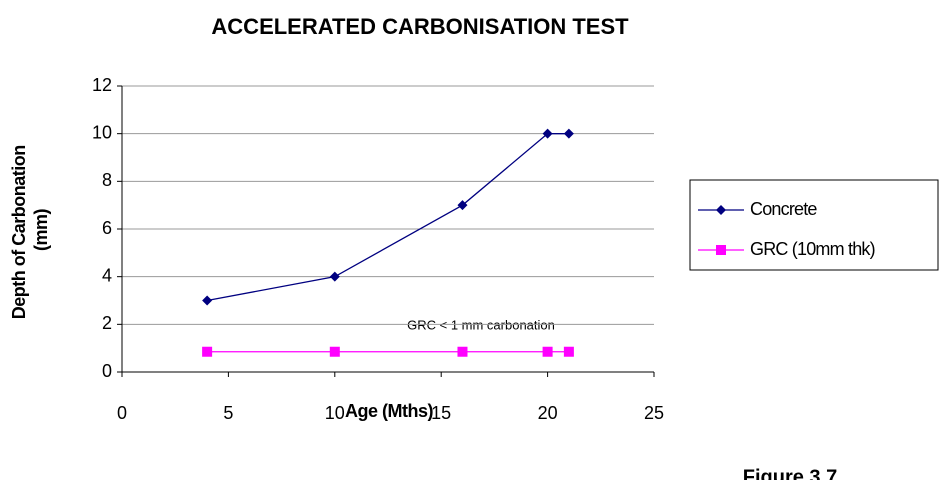 The image size is (949, 480). What do you see at coordinates (19, 232) in the screenshot?
I see `y-axis-label-line: Depth of Carbonation` at bounding box center [19, 232].